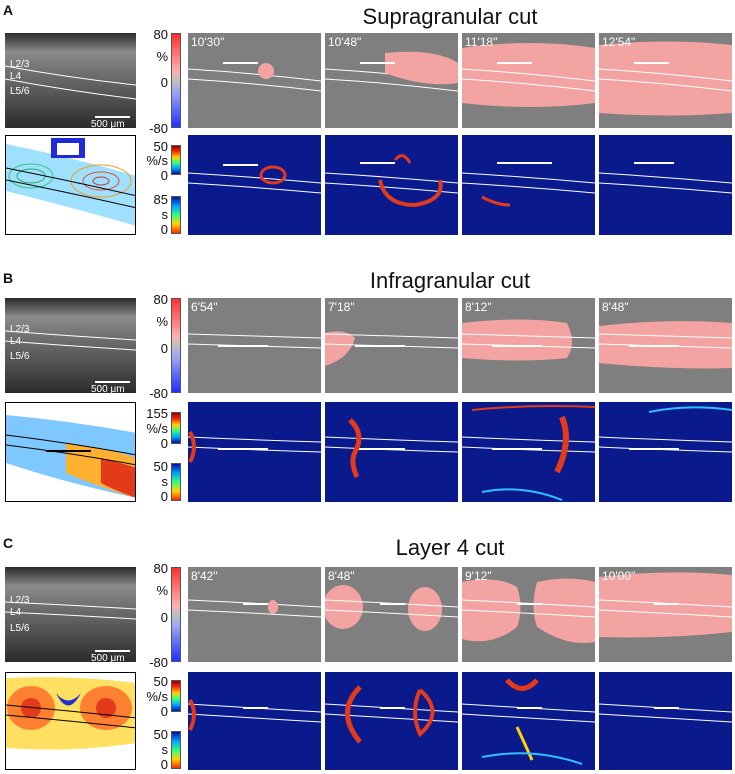  I want to click on frame-time: 8'12", so click(478, 307).